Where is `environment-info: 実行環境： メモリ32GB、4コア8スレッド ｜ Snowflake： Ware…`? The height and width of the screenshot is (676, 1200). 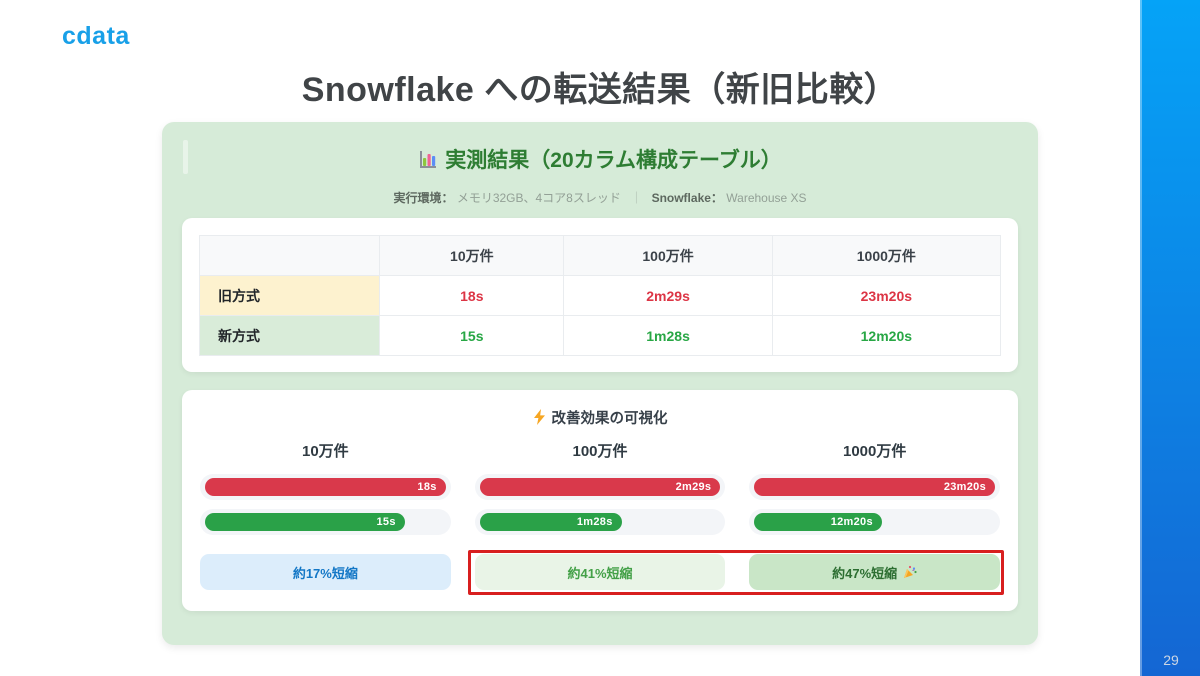
environment-info: 実行環境： メモリ32GB、4コア8スレッド ｜ Snowflake： Ware… is located at coordinates (600, 197).